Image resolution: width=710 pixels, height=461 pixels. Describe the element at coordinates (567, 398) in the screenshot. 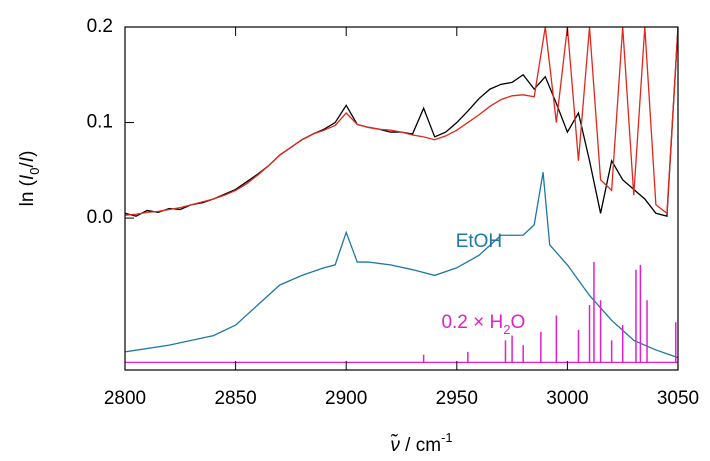

I see `x-tick-label: 3000` at that location.